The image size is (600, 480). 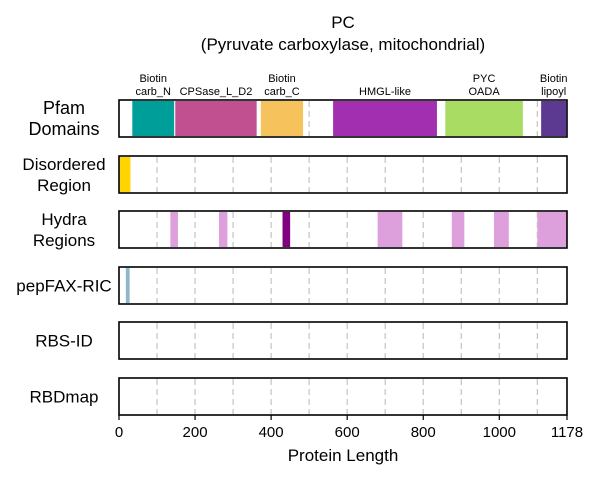 What do you see at coordinates (282, 92) in the screenshot?
I see `domain-label: carb_C` at bounding box center [282, 92].